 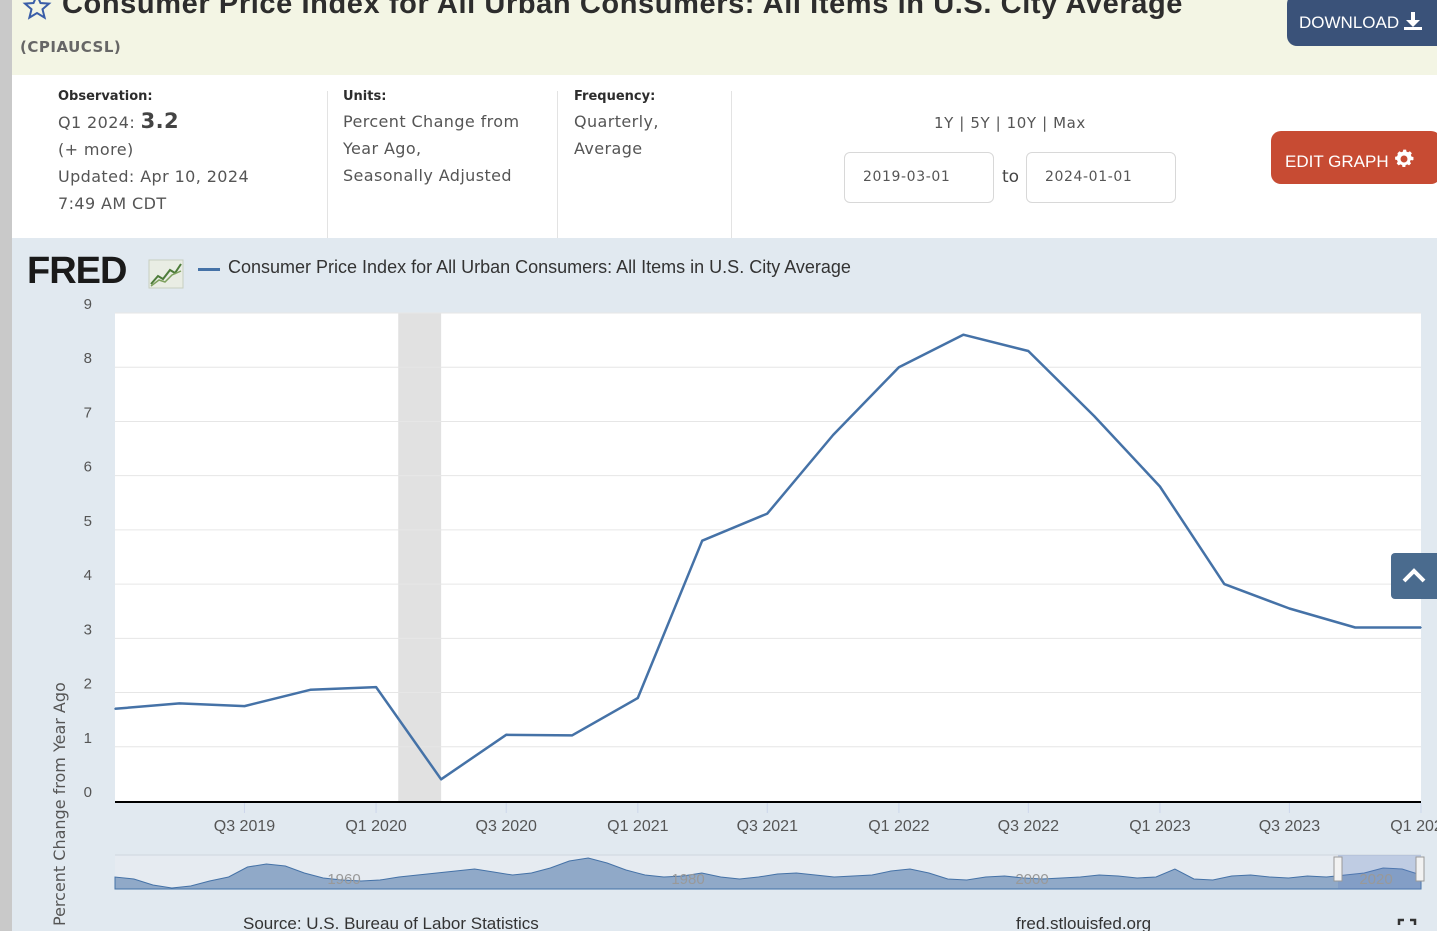 I want to click on scroll-to-top-button, so click(x=1414, y=576).